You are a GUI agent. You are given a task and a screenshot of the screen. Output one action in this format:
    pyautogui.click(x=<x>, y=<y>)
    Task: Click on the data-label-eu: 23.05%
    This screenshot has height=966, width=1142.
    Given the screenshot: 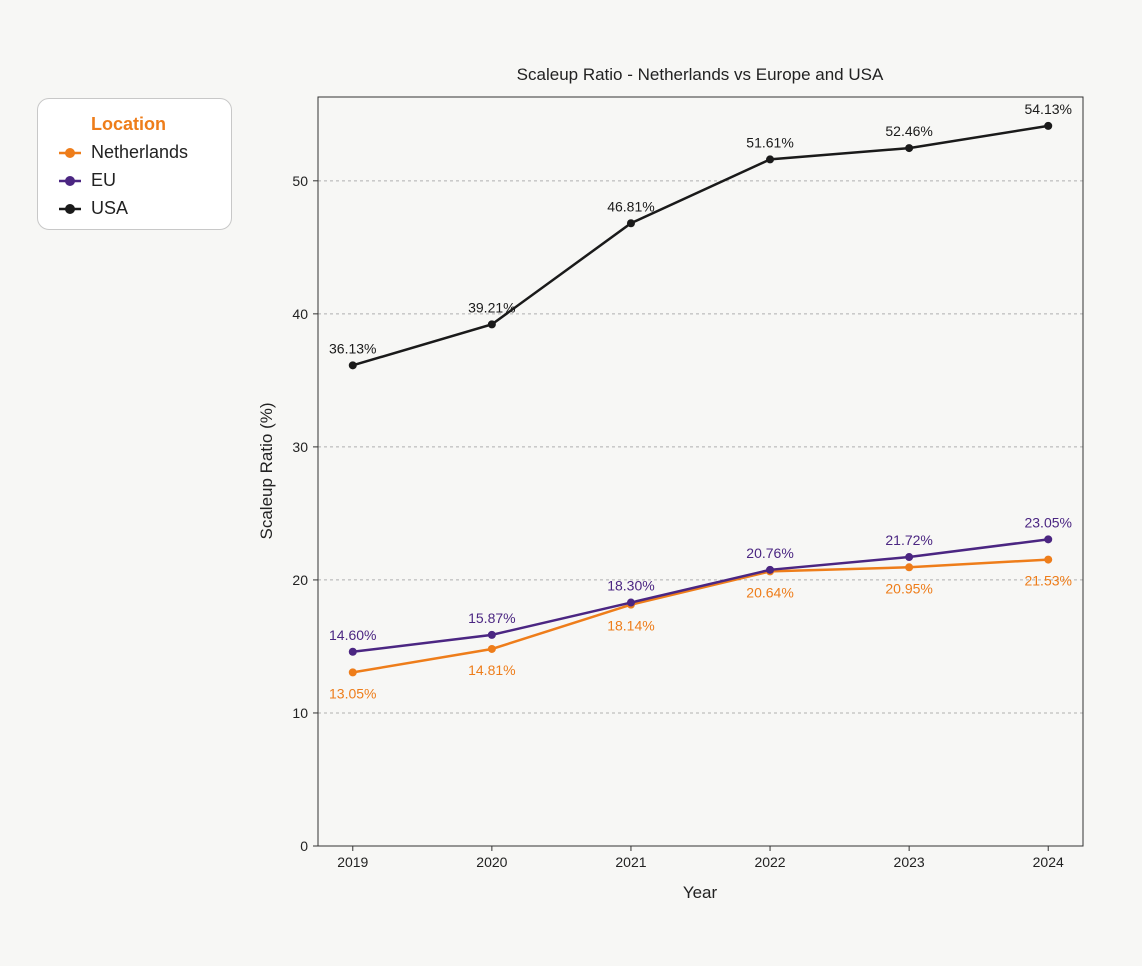 What is the action you would take?
    pyautogui.click(x=1047, y=522)
    